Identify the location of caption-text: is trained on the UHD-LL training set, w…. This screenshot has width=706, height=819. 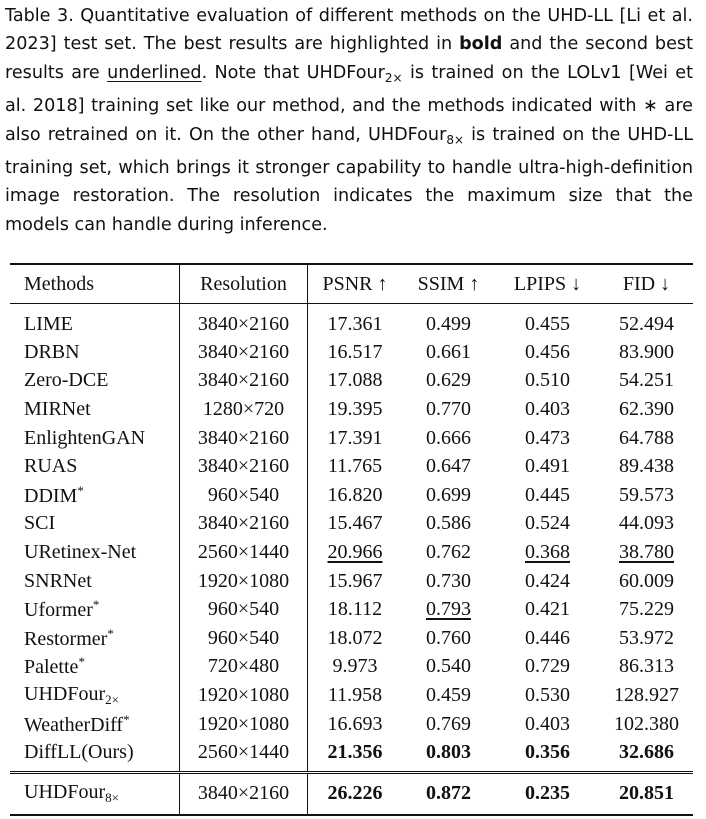
(349, 179).